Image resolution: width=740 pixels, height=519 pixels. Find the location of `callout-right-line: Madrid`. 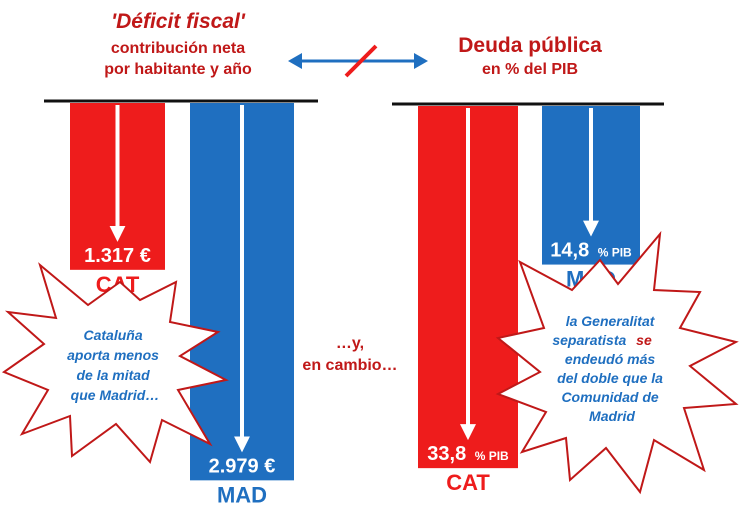

callout-right-line: Madrid is located at coordinates (612, 416).